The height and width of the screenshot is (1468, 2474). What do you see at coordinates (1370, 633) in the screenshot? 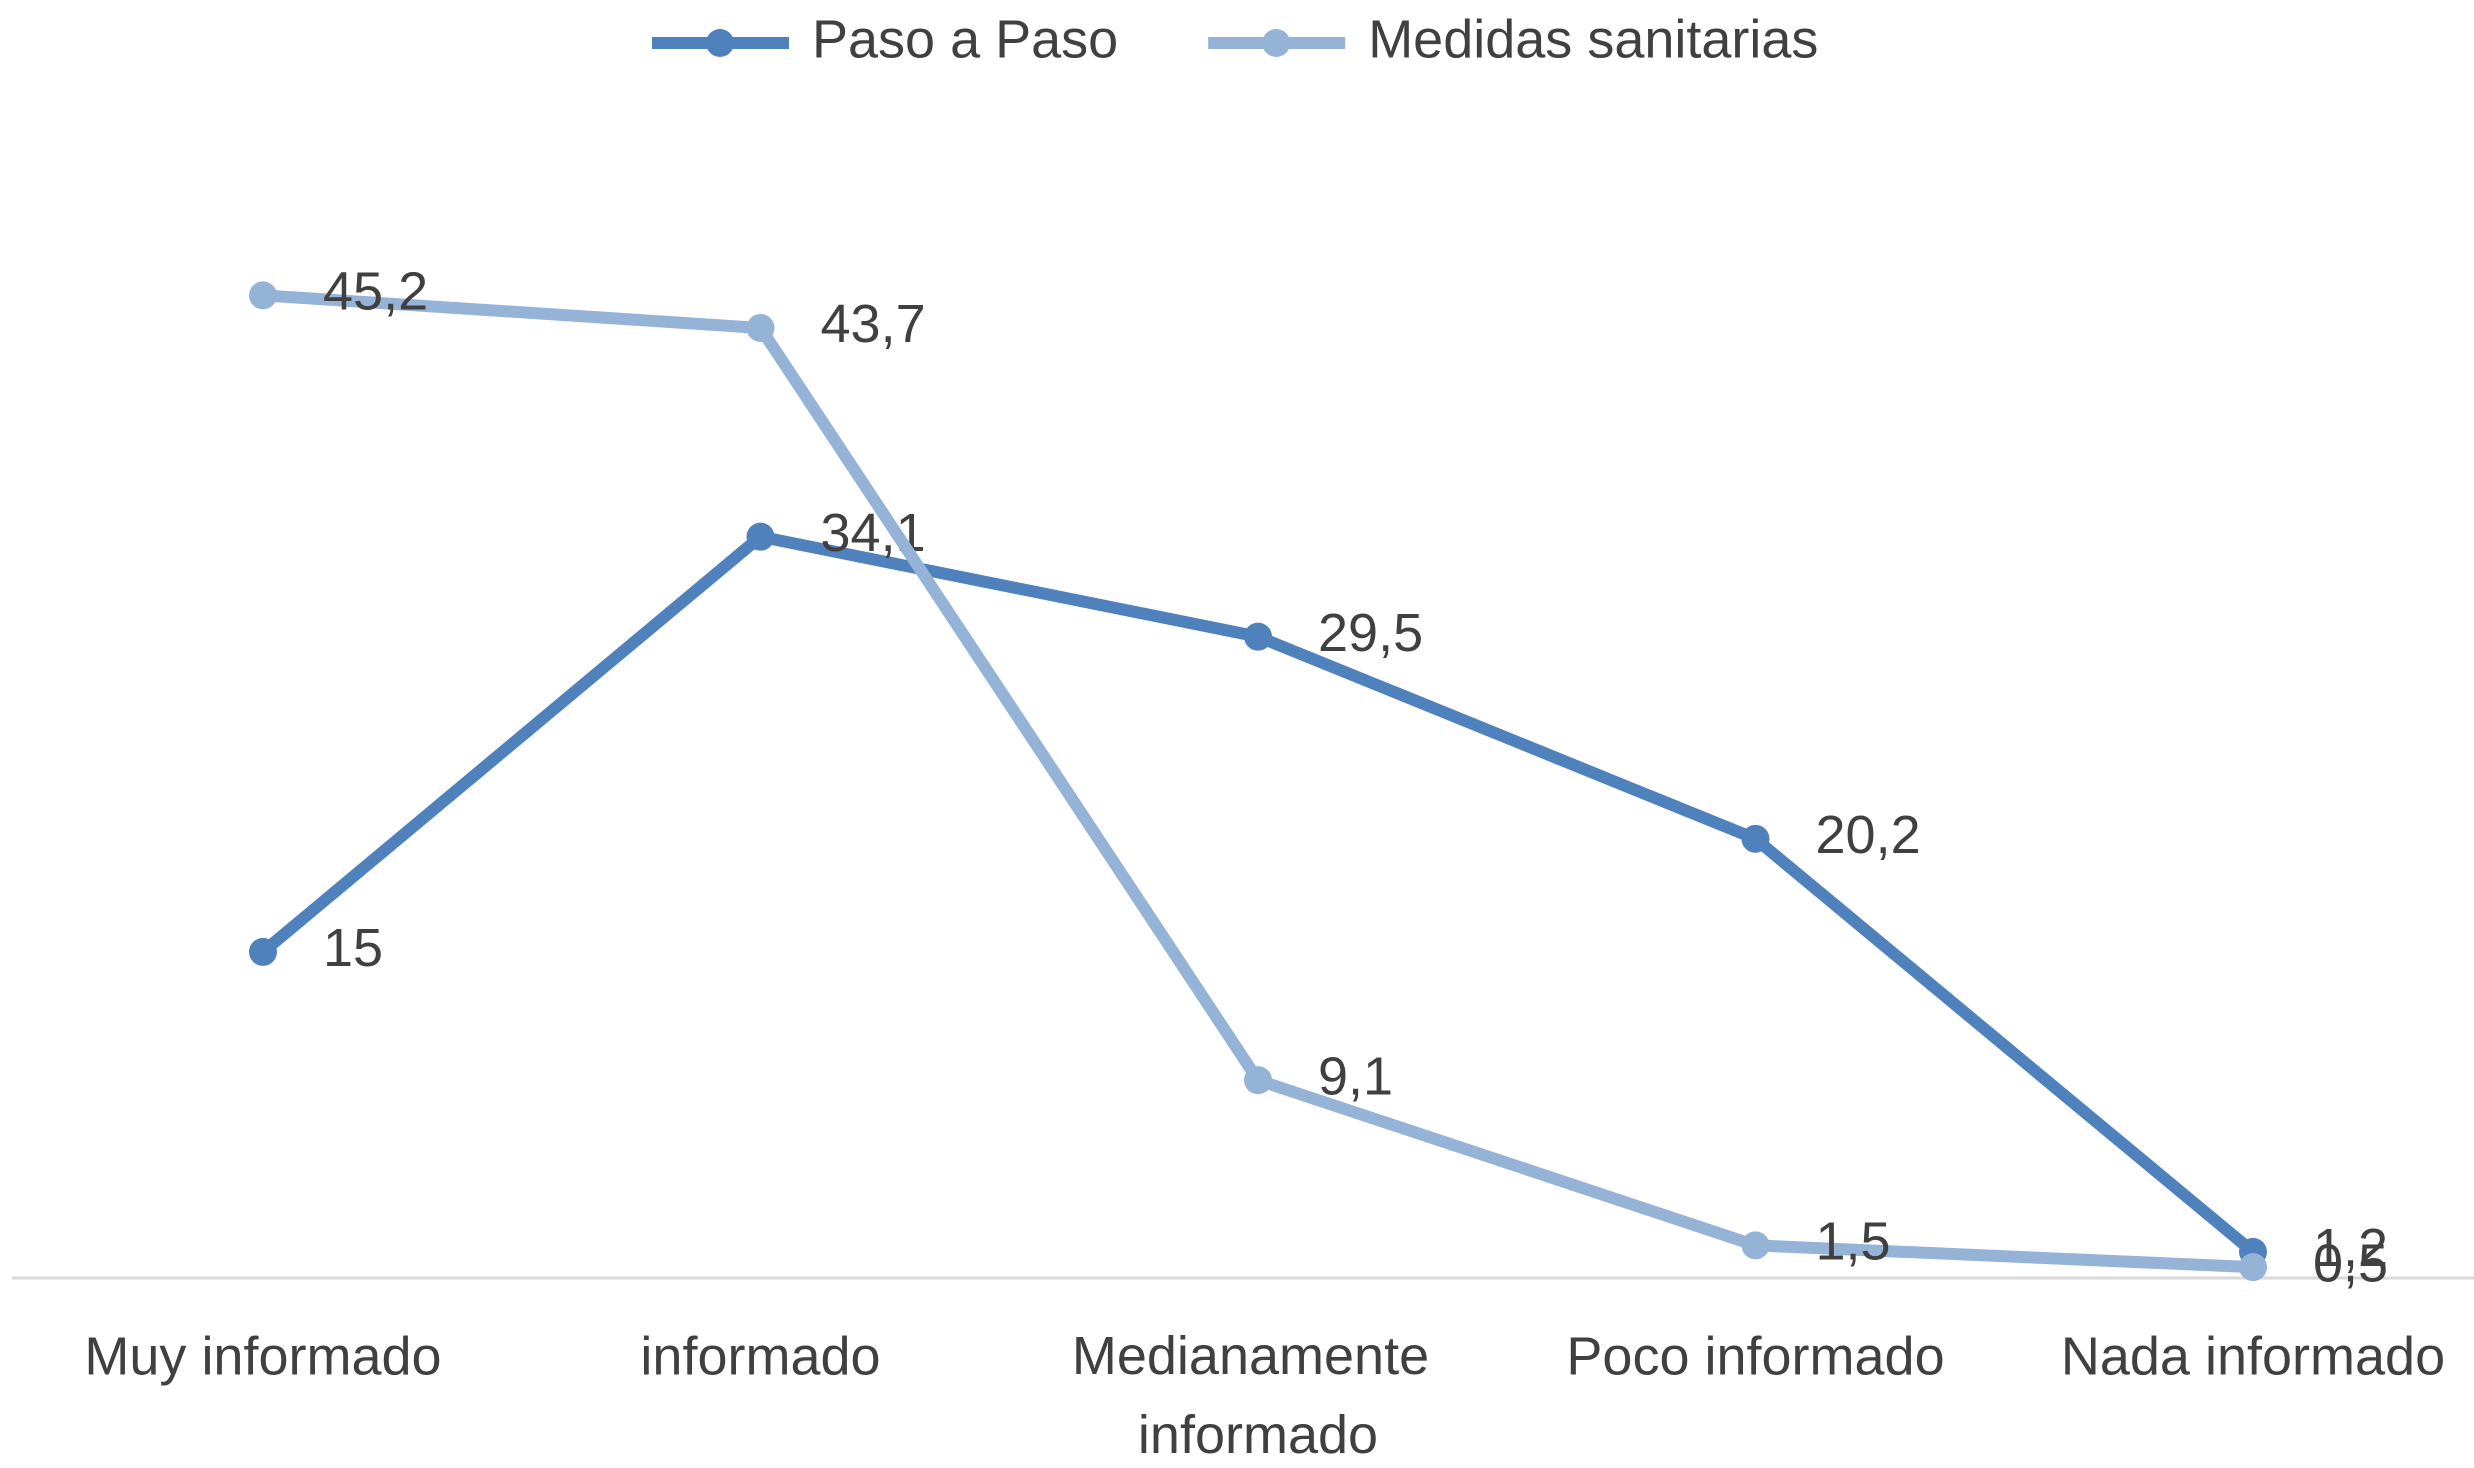
I see `data-label: 29,5` at bounding box center [1370, 633].